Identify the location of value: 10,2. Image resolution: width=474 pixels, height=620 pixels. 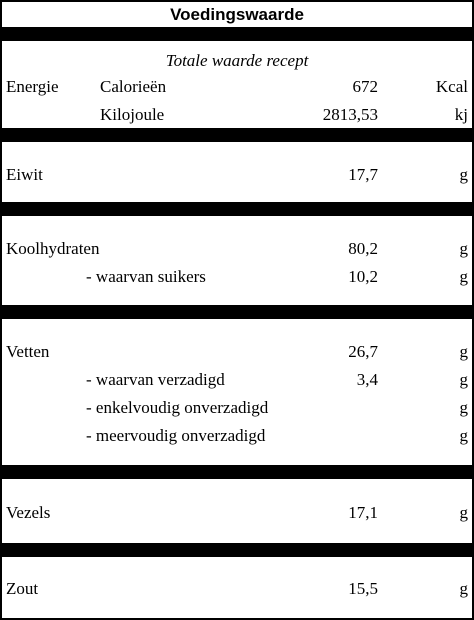
(363, 276).